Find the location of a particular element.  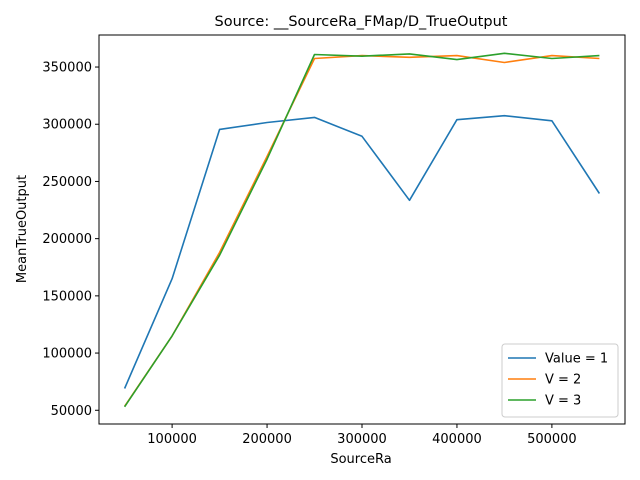

legend: Value = 1 V = 2 V = 3 is located at coordinates (560, 380).